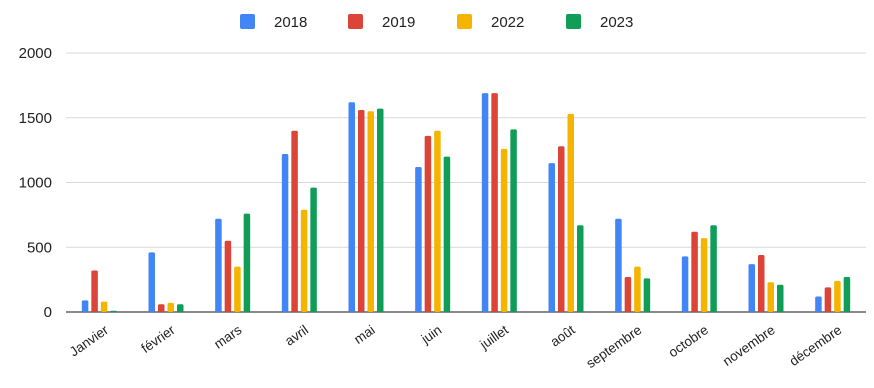  I want to click on bar-2022-février, so click(170, 307).